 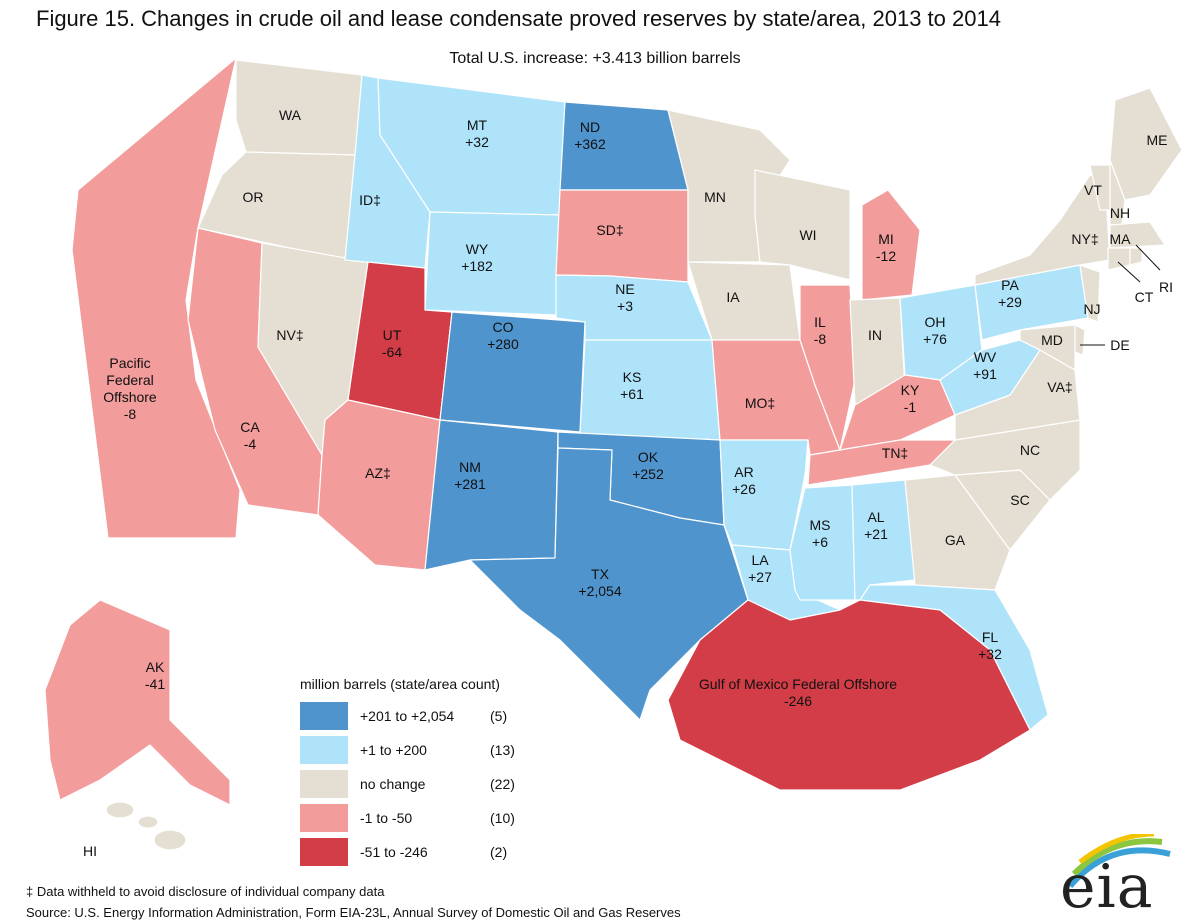 I want to click on region-label: NM, so click(x=470, y=467).